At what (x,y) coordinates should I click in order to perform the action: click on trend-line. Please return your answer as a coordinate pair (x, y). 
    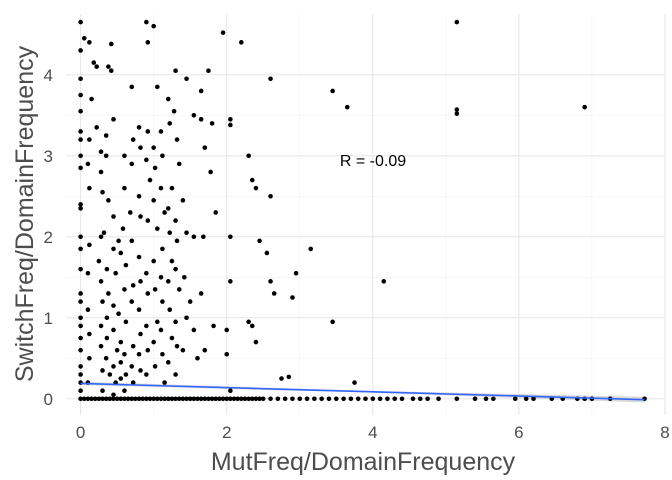
    Looking at the image, I should click on (362, 391).